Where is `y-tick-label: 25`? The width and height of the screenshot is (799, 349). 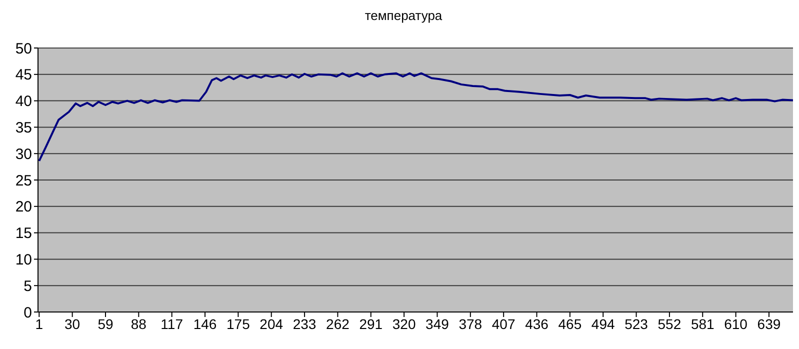
y-tick-label: 25 is located at coordinates (23, 181).